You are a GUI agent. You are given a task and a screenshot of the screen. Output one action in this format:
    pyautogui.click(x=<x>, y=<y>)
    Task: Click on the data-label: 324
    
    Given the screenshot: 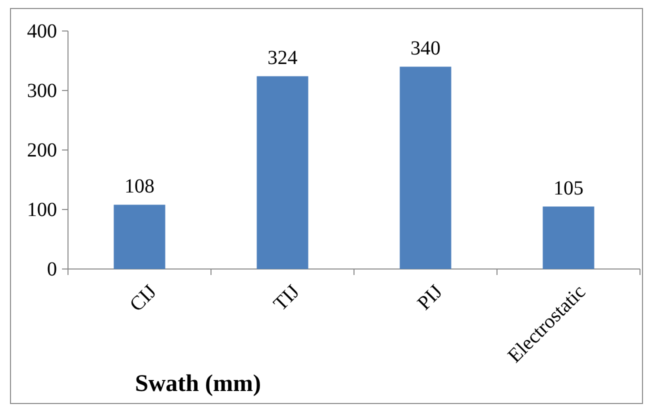 What is the action you would take?
    pyautogui.click(x=283, y=58)
    